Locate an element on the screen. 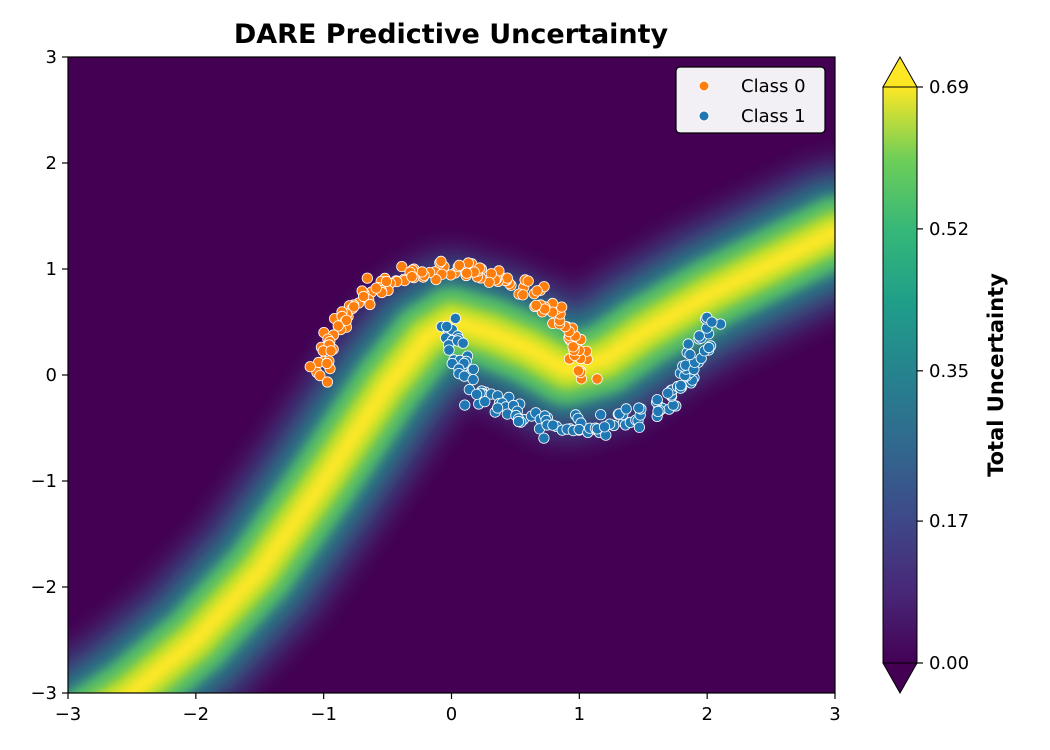  x-tick-label: 1 is located at coordinates (579, 714).